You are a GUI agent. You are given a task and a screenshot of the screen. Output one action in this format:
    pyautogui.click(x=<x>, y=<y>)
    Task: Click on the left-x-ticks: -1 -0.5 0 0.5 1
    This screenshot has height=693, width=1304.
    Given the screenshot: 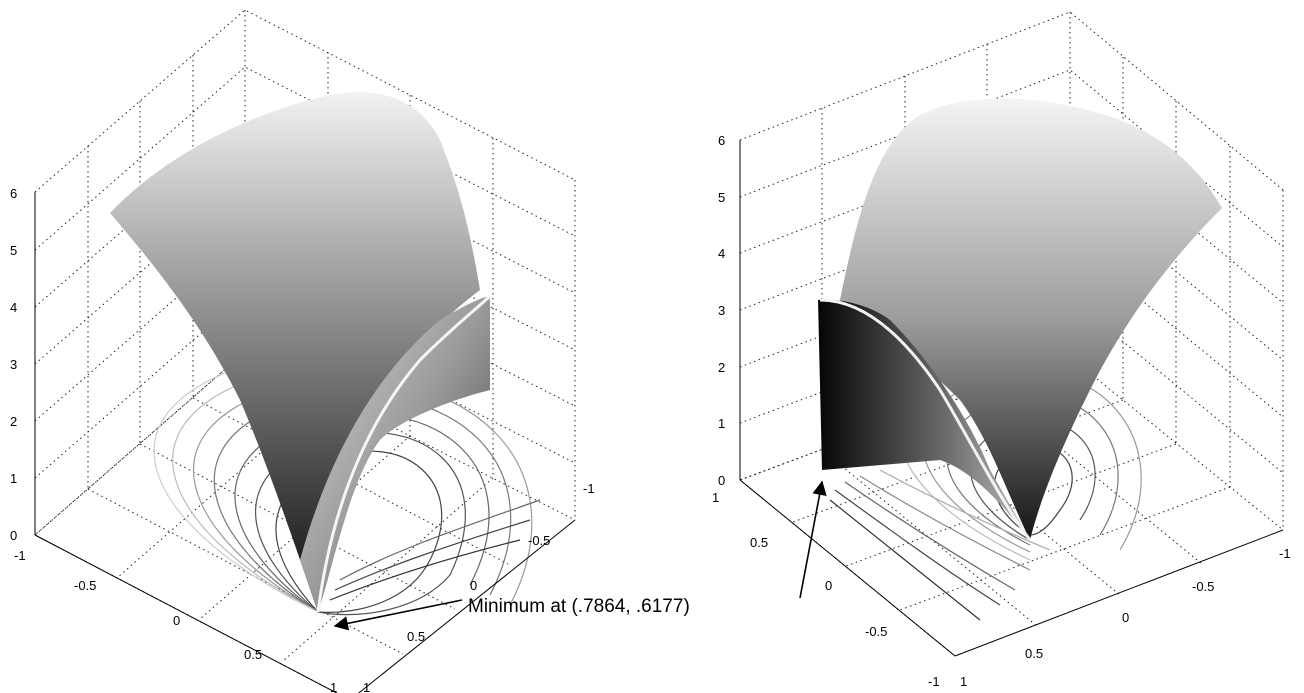 What is the action you would take?
    pyautogui.click(x=175, y=620)
    